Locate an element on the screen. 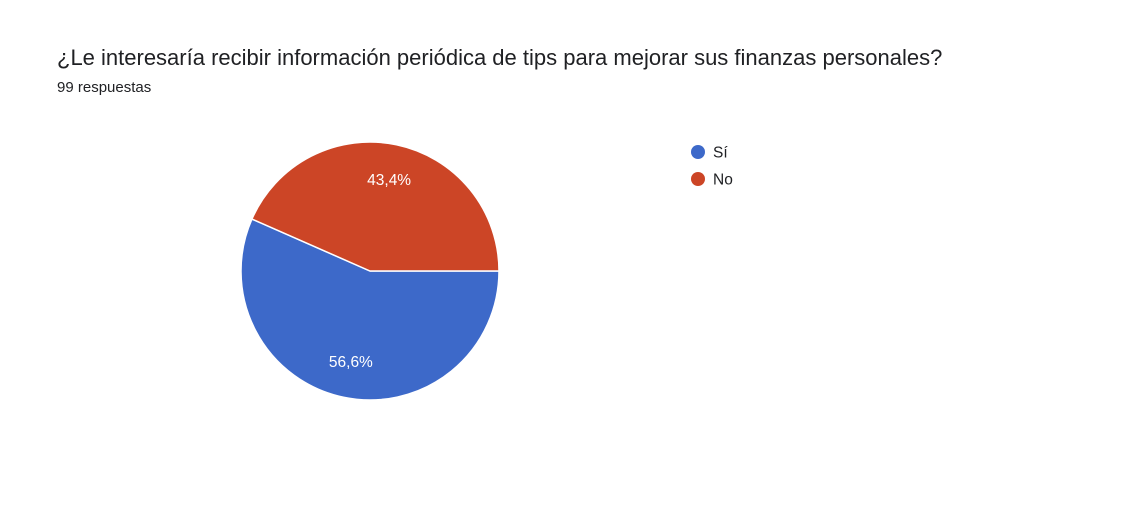 This screenshot has height=531, width=1140. legend: Sí No is located at coordinates (712, 167).